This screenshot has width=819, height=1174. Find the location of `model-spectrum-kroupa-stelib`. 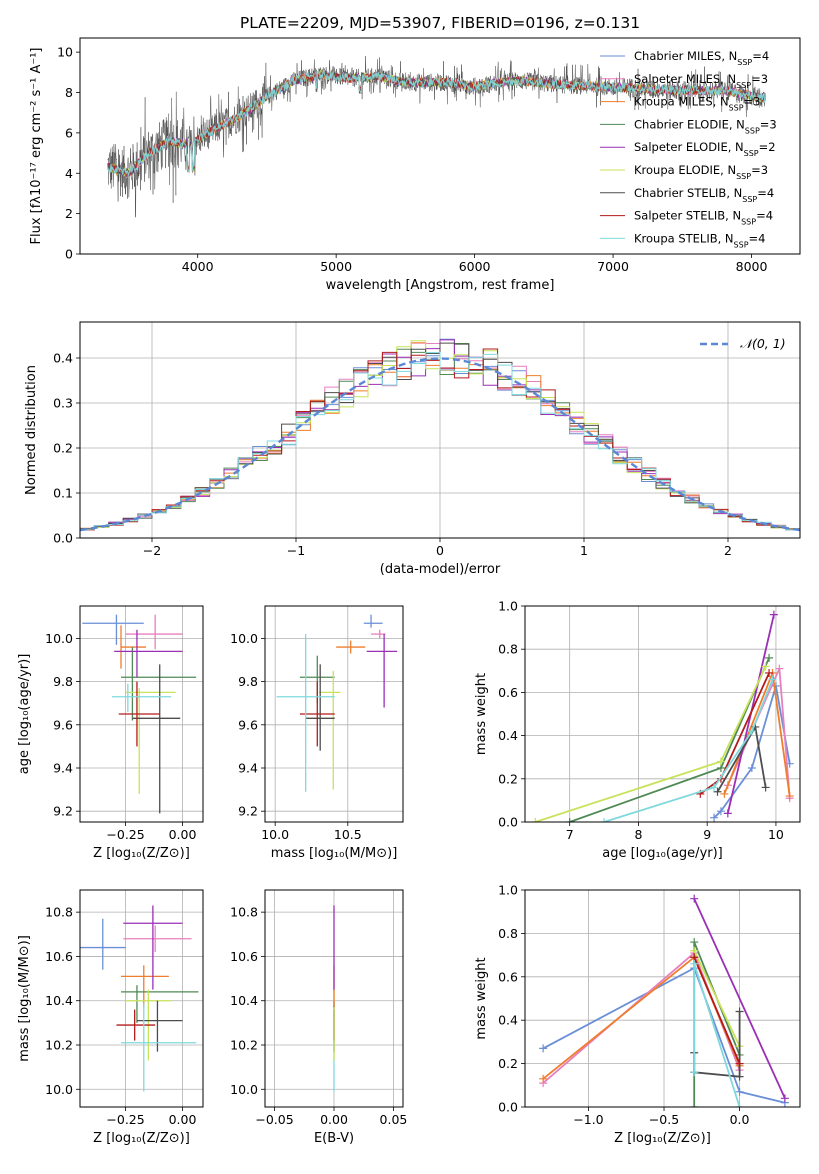

model-spectrum-kroupa-stelib is located at coordinates (436, 122).